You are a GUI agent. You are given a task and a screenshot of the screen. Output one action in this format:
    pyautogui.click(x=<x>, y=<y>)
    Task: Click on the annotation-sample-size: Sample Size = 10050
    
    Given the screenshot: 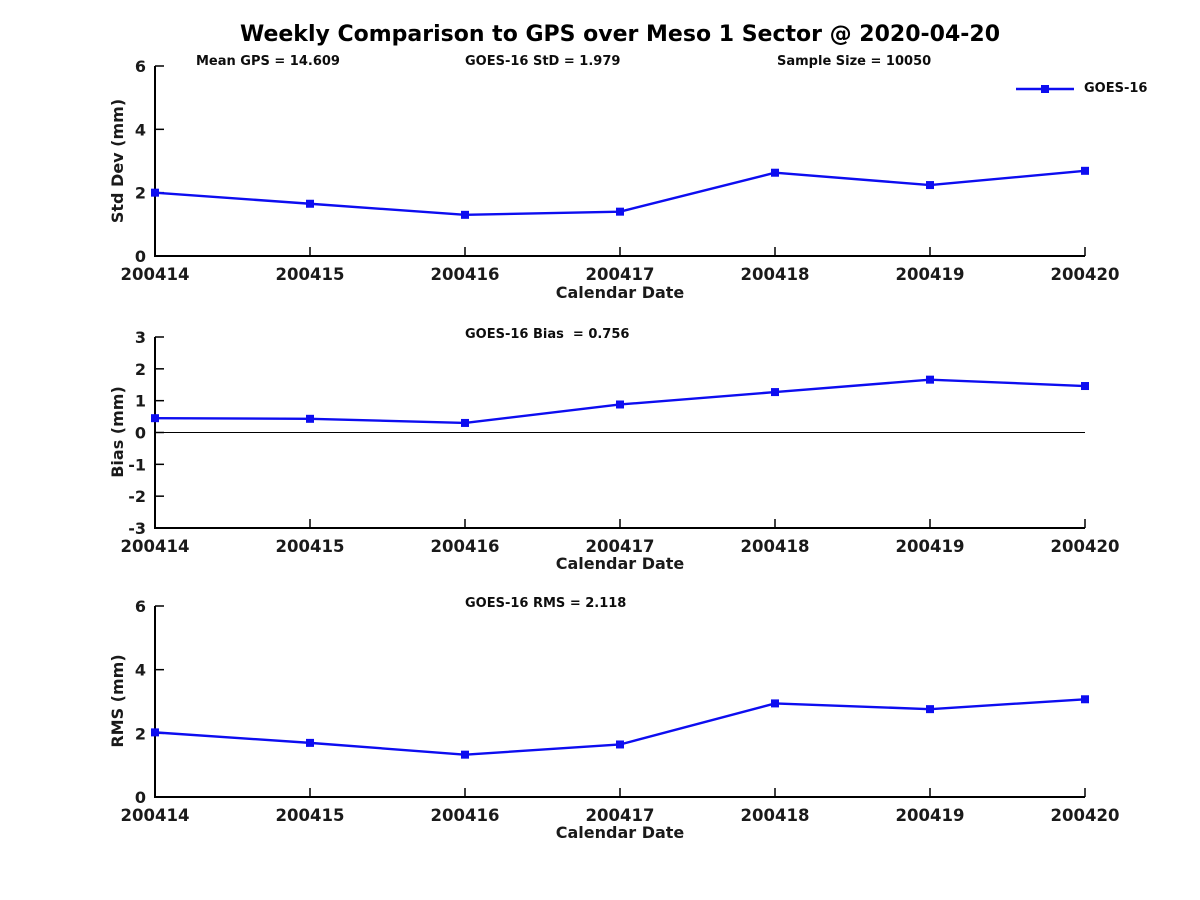 What is the action you would take?
    pyautogui.click(x=854, y=61)
    